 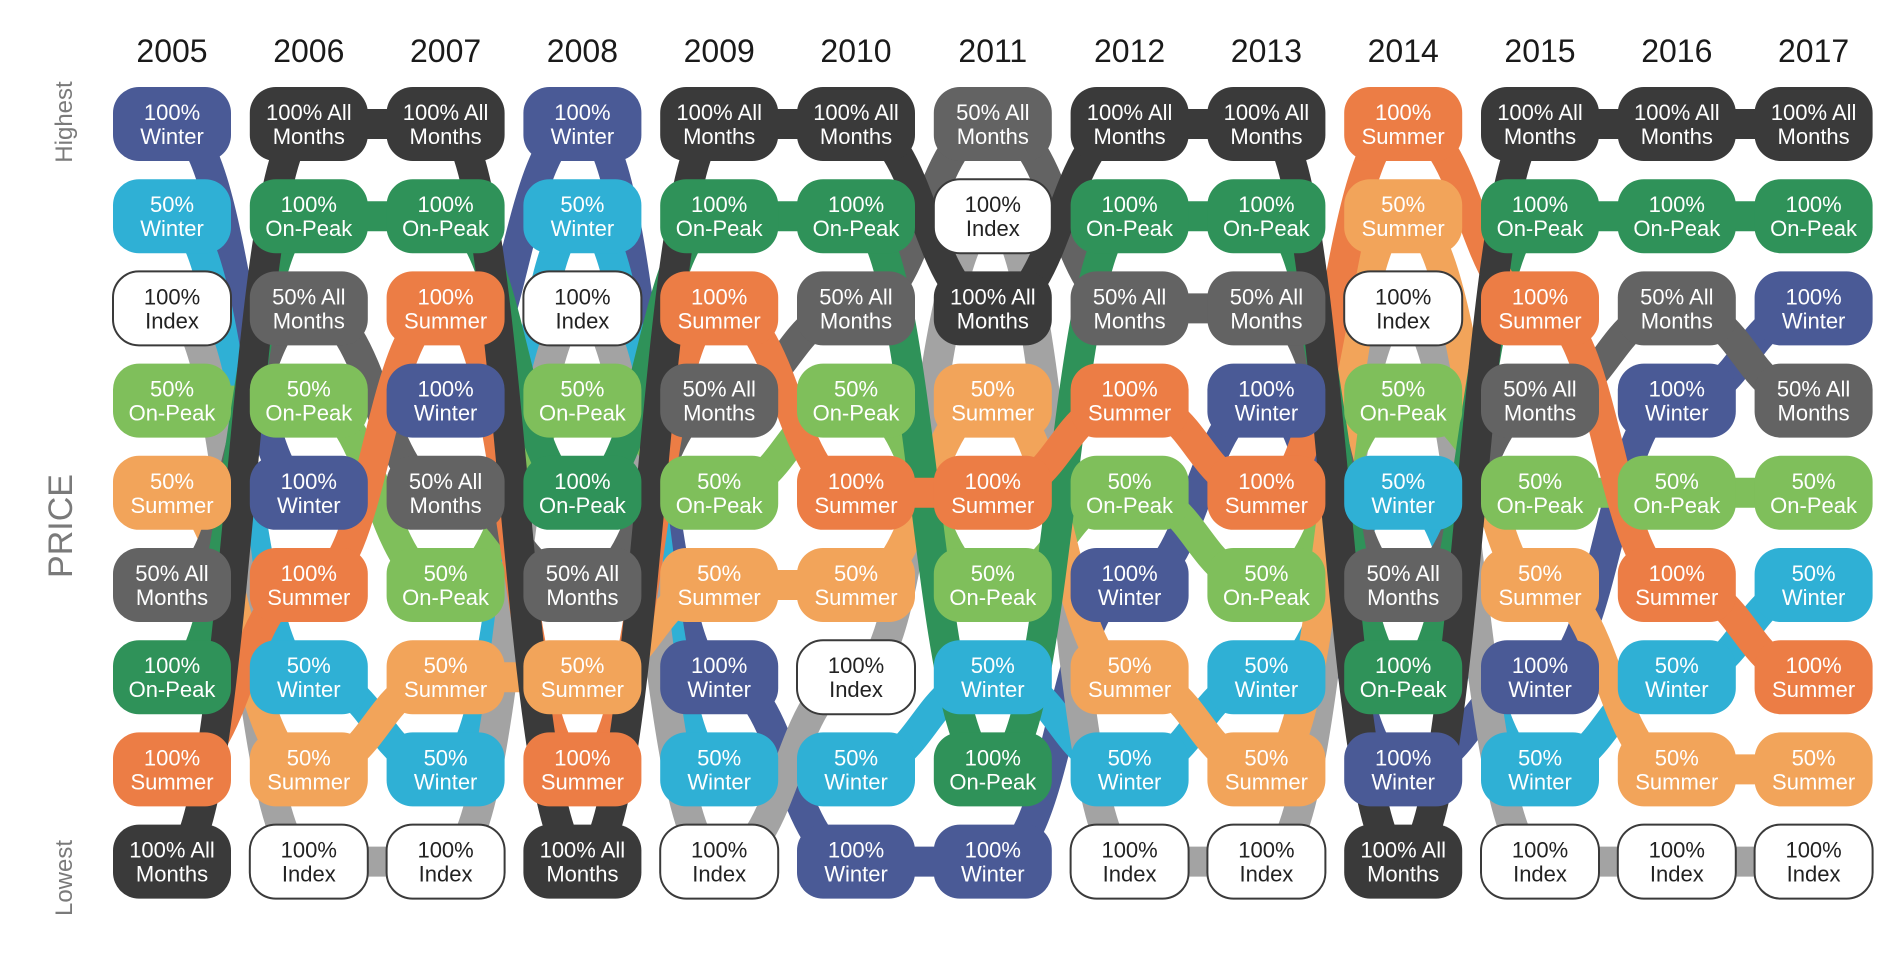 I want to click on node-s50-2014: 50%Summer, so click(x=1403, y=216).